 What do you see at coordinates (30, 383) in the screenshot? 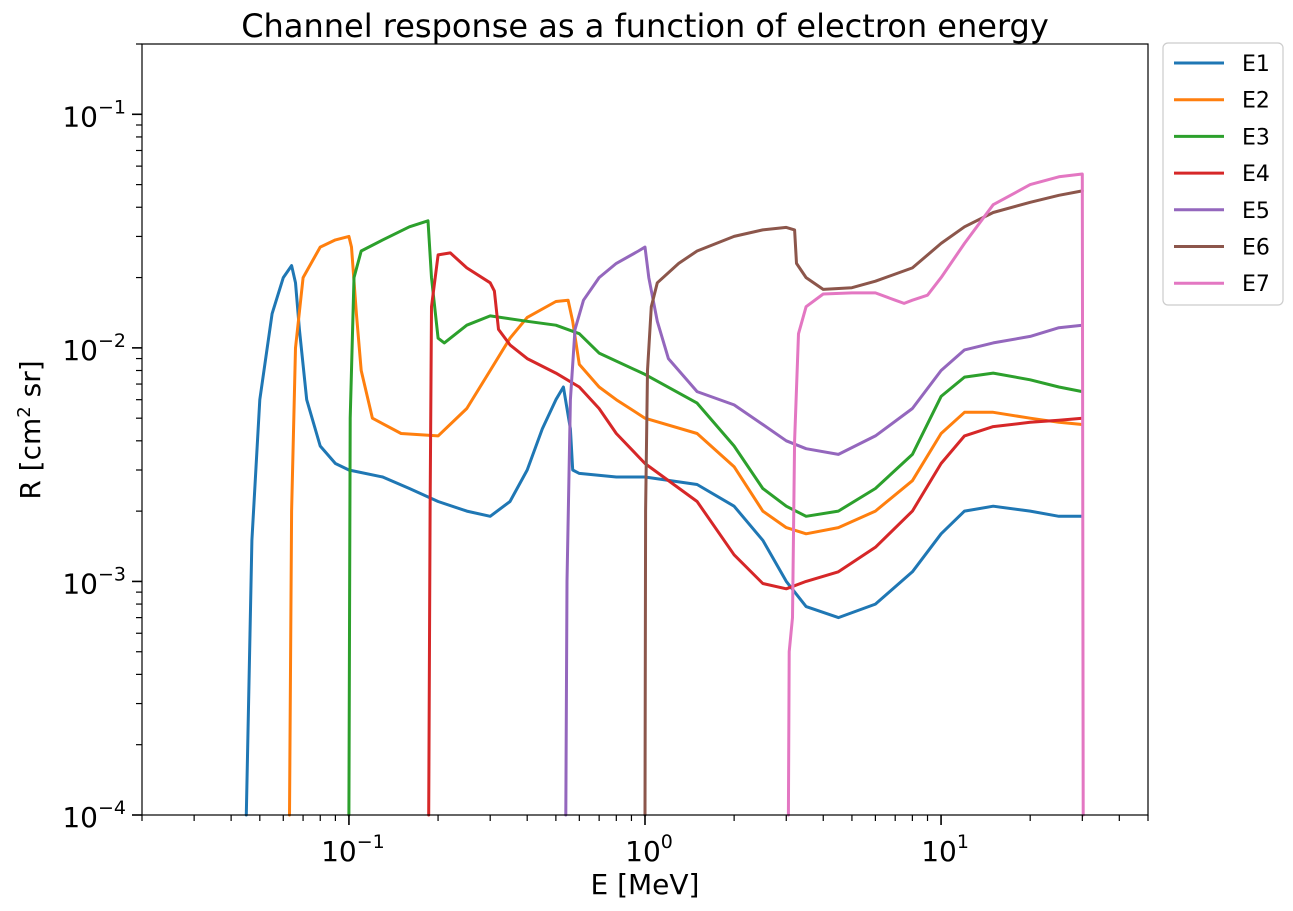
I see `y-axis-label-tail: sr]` at bounding box center [30, 383].